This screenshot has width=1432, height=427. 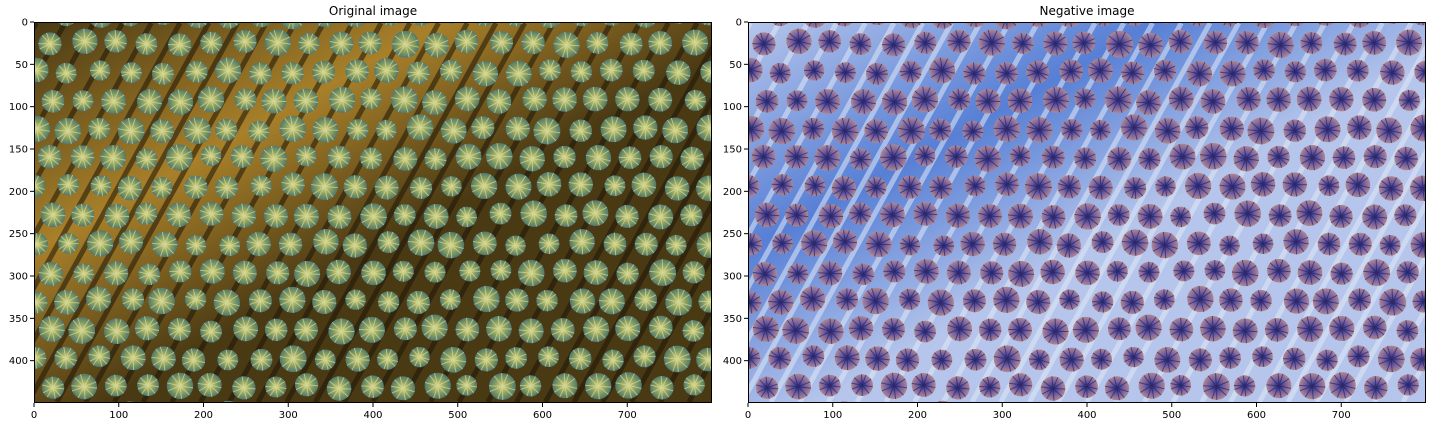 I want to click on negative-image-title: Negative image, so click(x=1087, y=11).